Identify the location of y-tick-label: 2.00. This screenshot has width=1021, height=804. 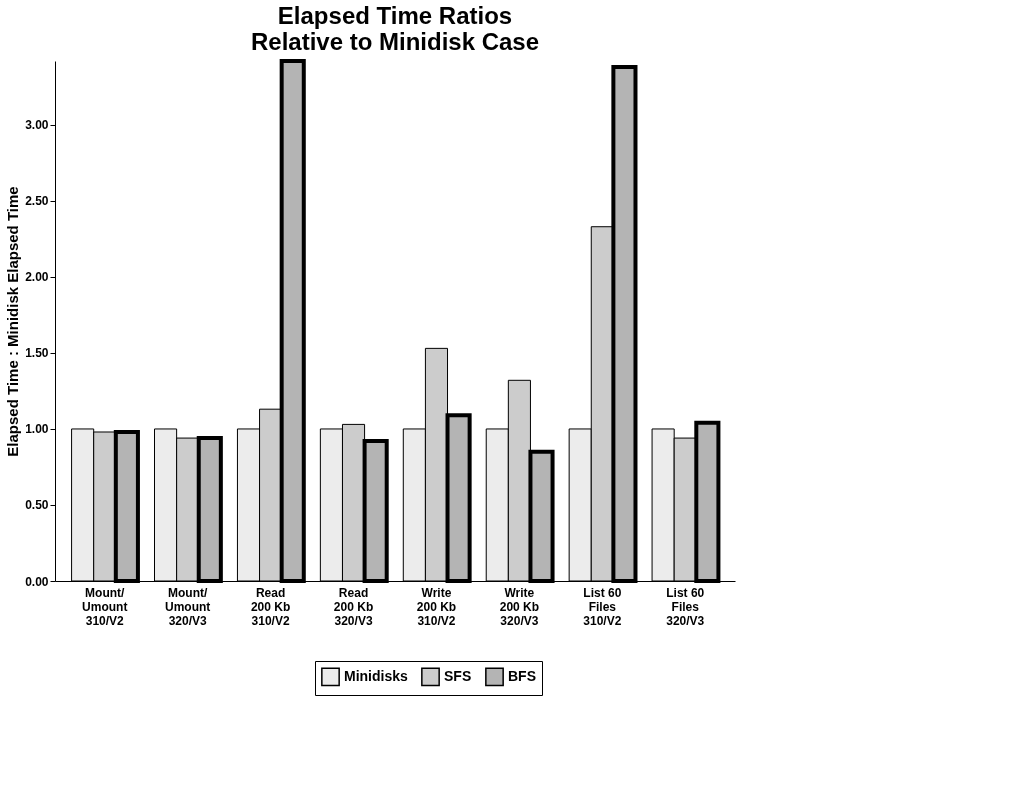
(37, 277).